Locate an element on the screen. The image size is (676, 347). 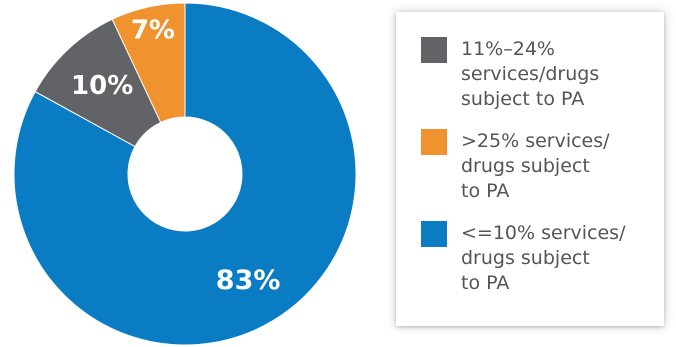
legend-entry-over-25: >25% services/ drugs subject to PA is located at coordinates (542, 166).